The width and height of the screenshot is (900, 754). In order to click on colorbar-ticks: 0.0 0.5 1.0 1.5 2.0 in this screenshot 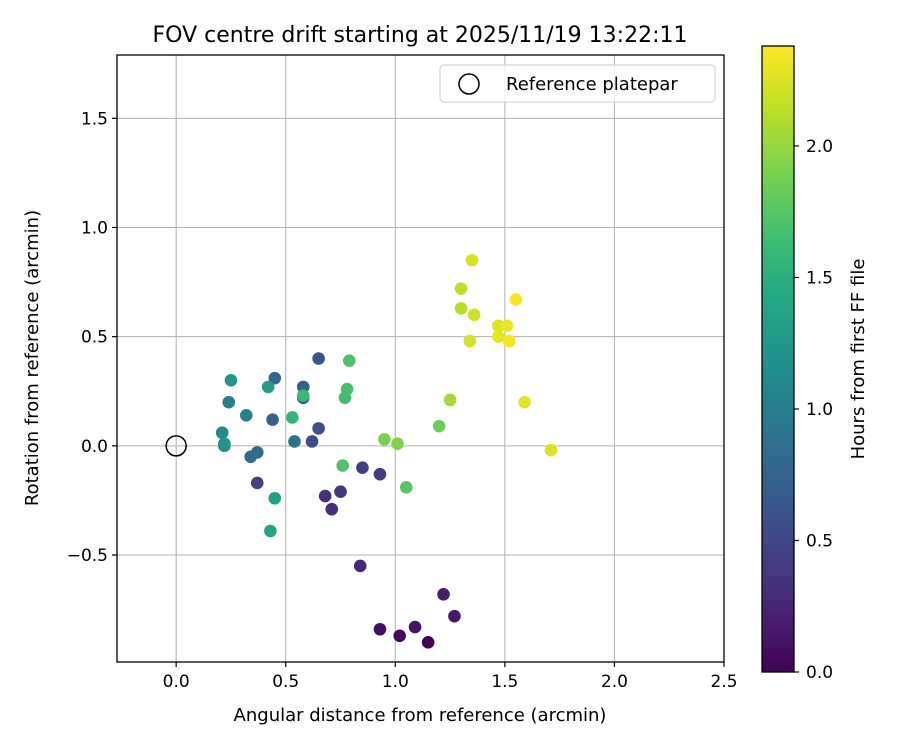, I will do `click(813, 410)`.